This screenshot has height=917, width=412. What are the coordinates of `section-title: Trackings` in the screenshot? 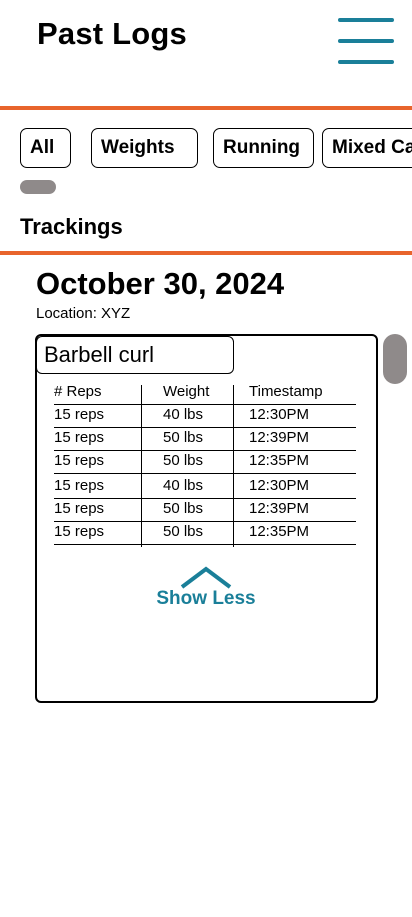 It's located at (71, 226).